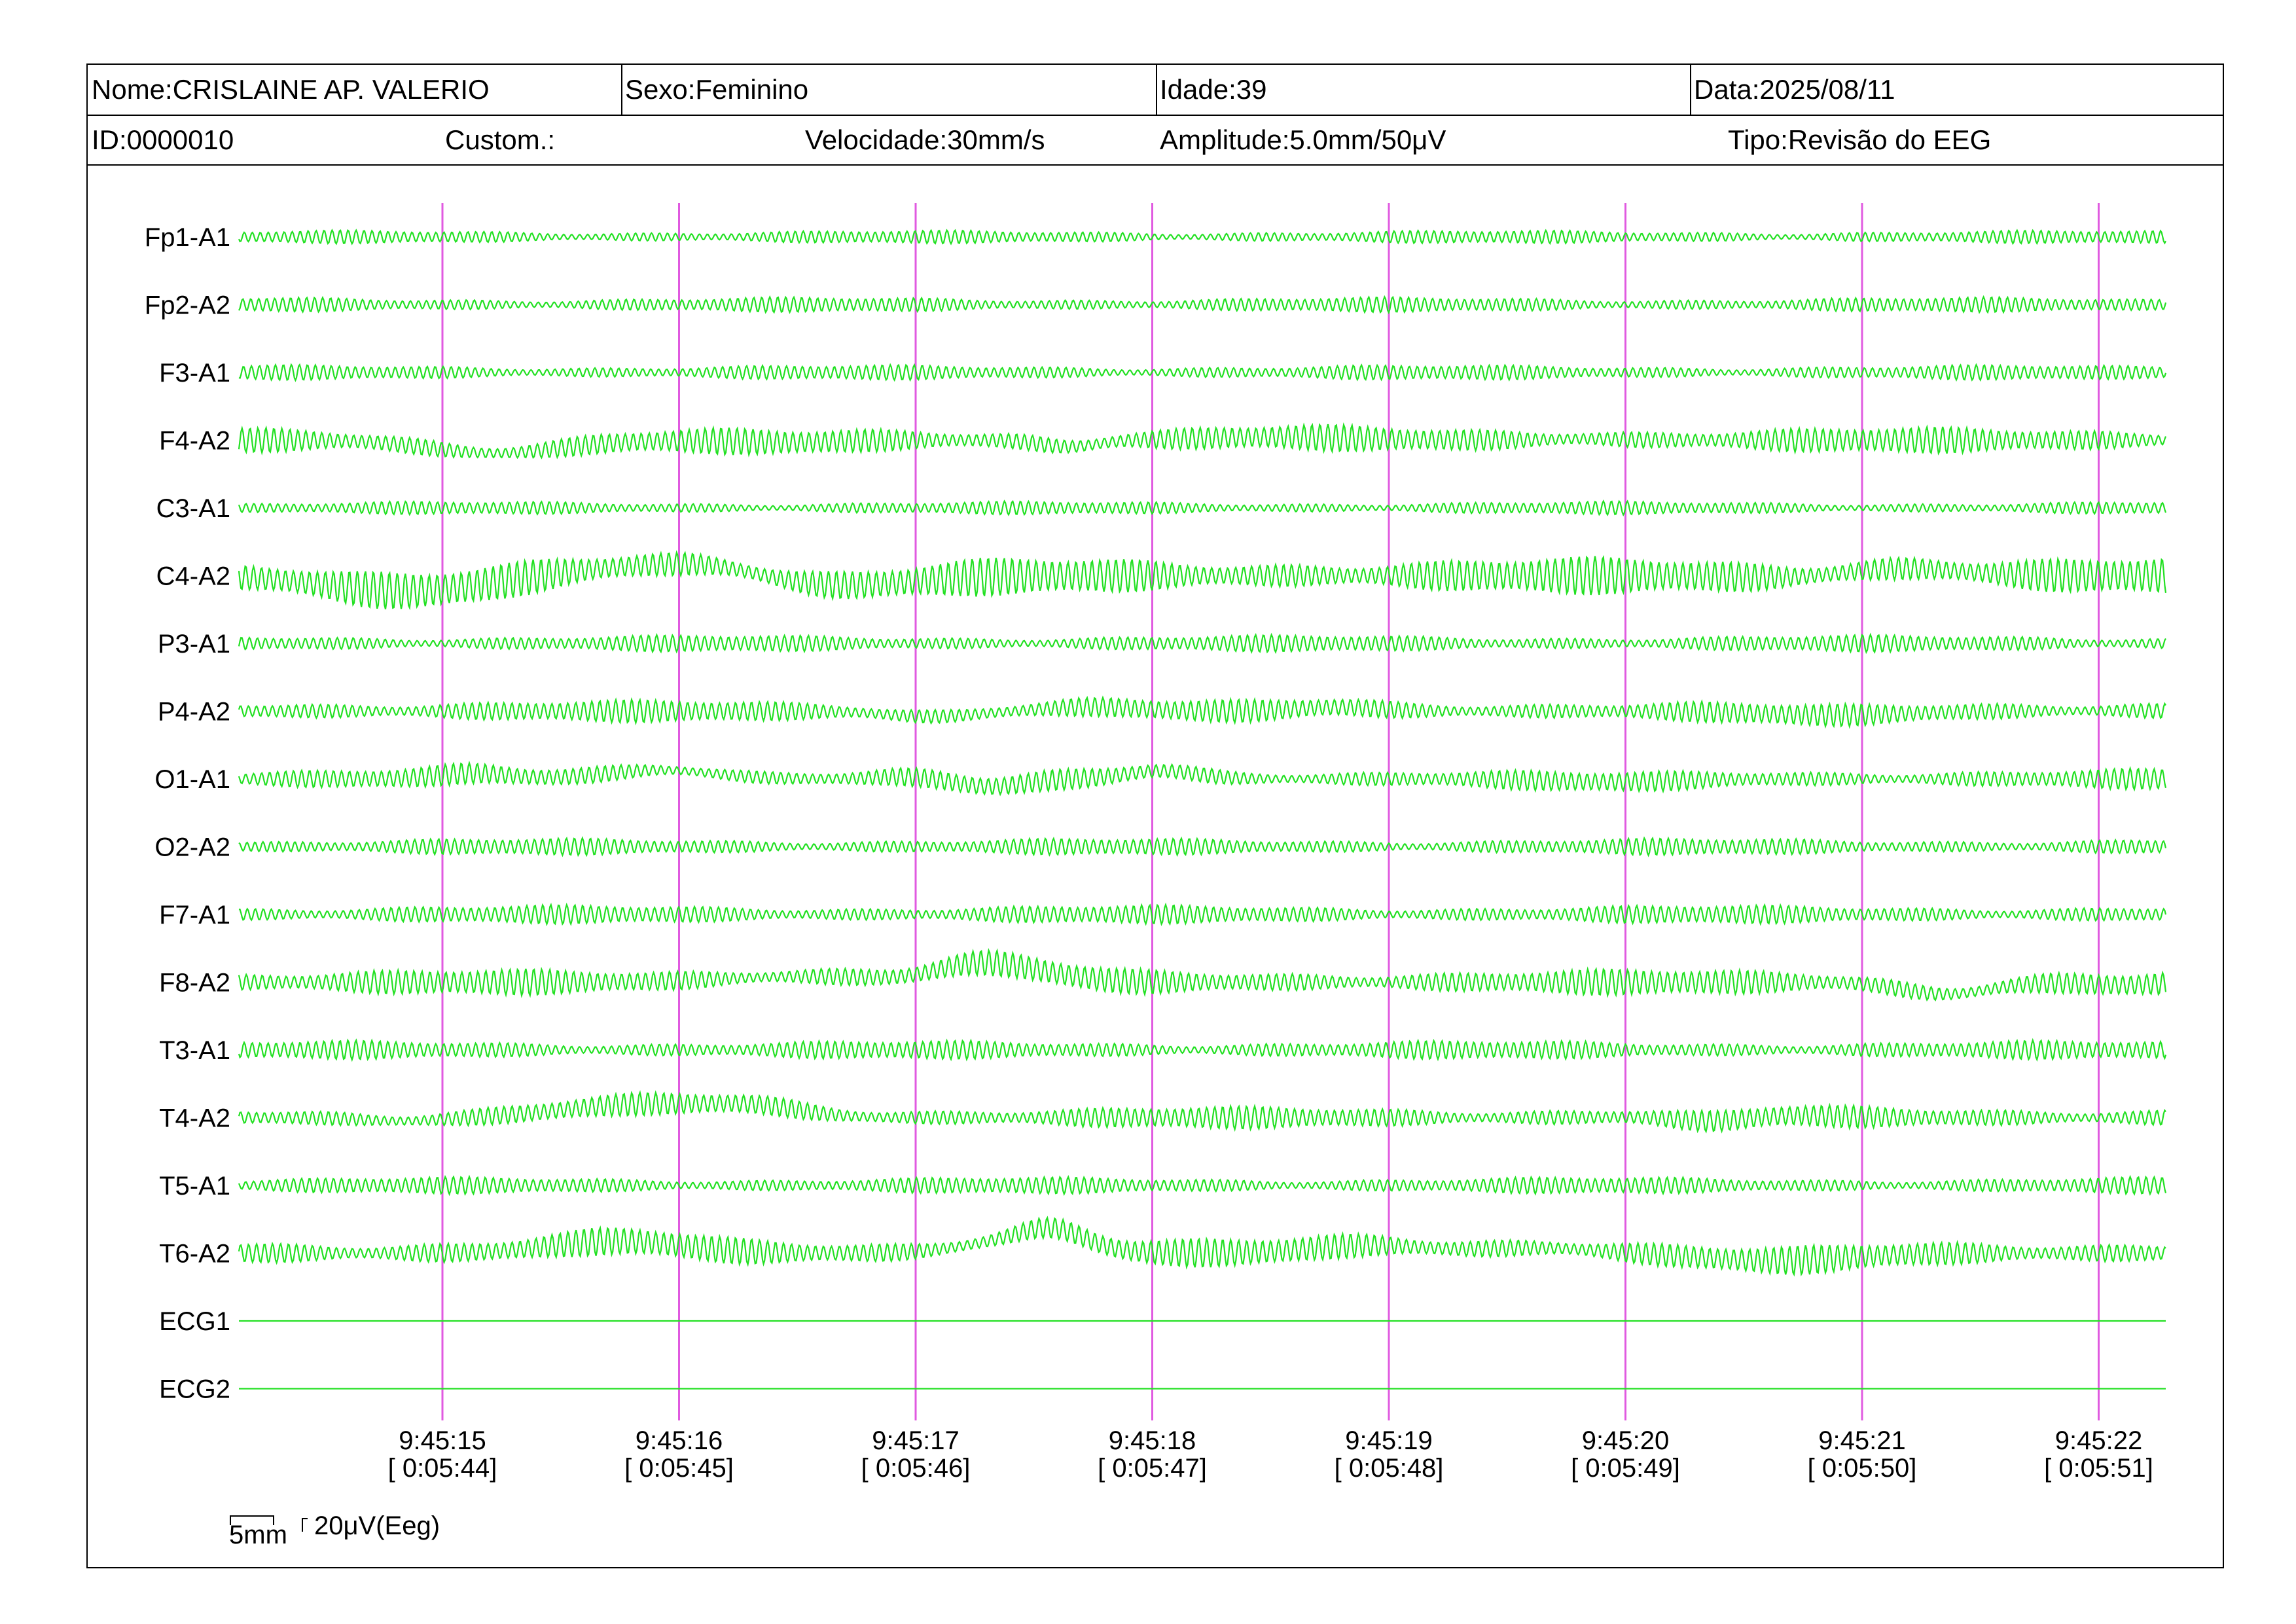 The height and width of the screenshot is (1624, 2296). Describe the element at coordinates (1794, 89) in the screenshot. I see `exam-date: Data:2025/08/11` at that location.